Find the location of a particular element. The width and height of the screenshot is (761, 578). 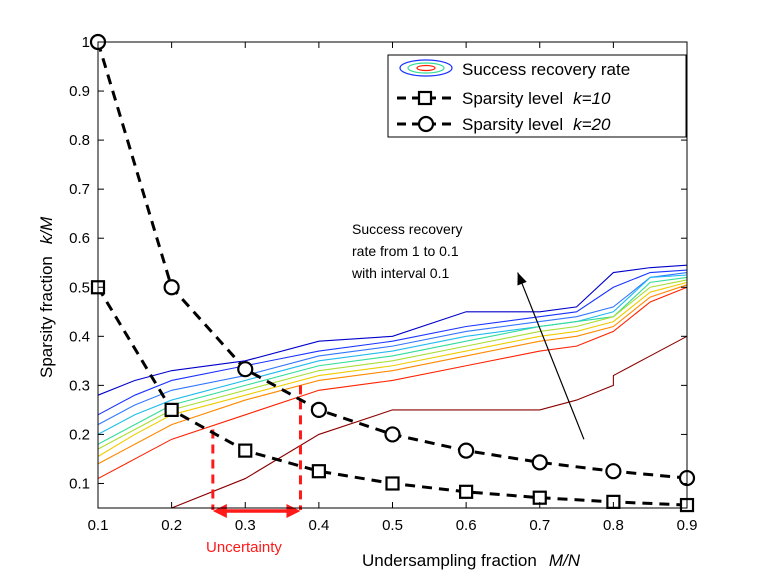

x-tick-label: 0.2 is located at coordinates (171, 525).